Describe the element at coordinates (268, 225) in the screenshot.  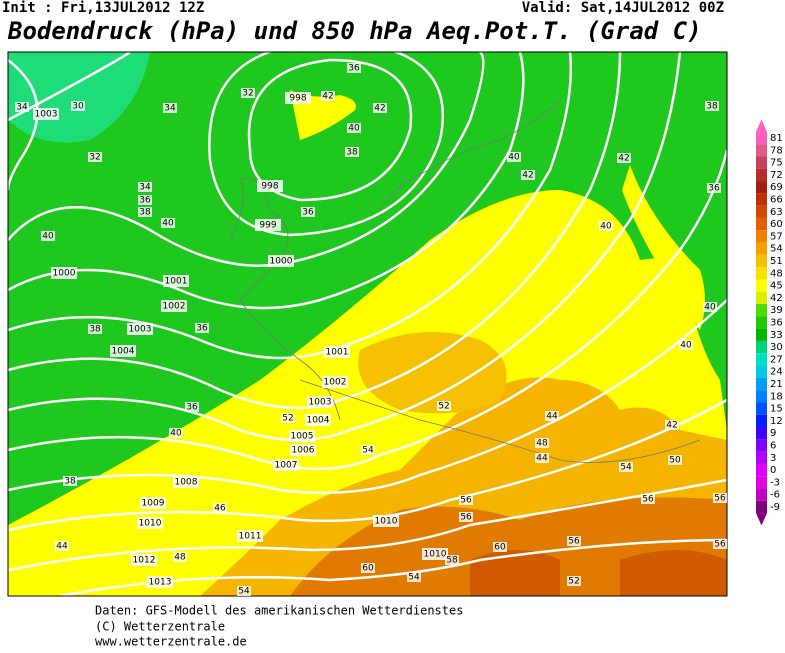
I see `isobar-label-group: 999` at that location.